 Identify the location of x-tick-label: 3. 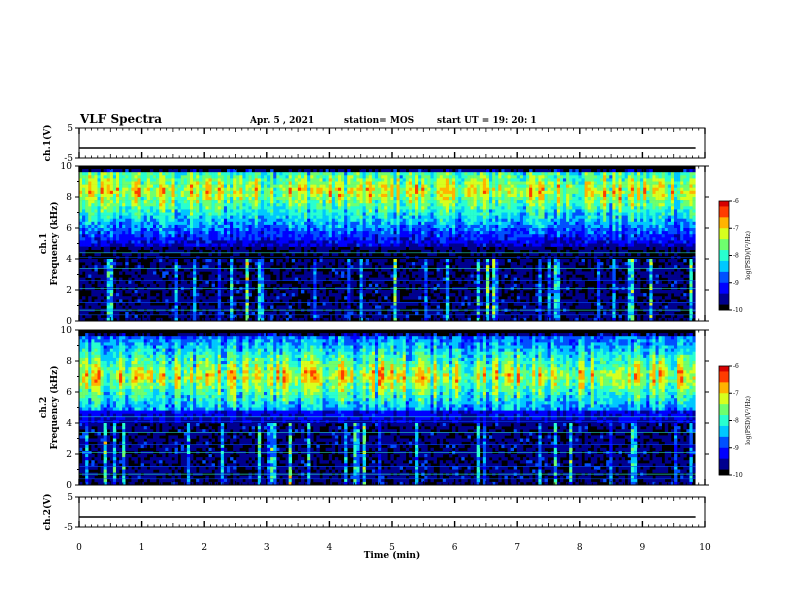
(267, 548).